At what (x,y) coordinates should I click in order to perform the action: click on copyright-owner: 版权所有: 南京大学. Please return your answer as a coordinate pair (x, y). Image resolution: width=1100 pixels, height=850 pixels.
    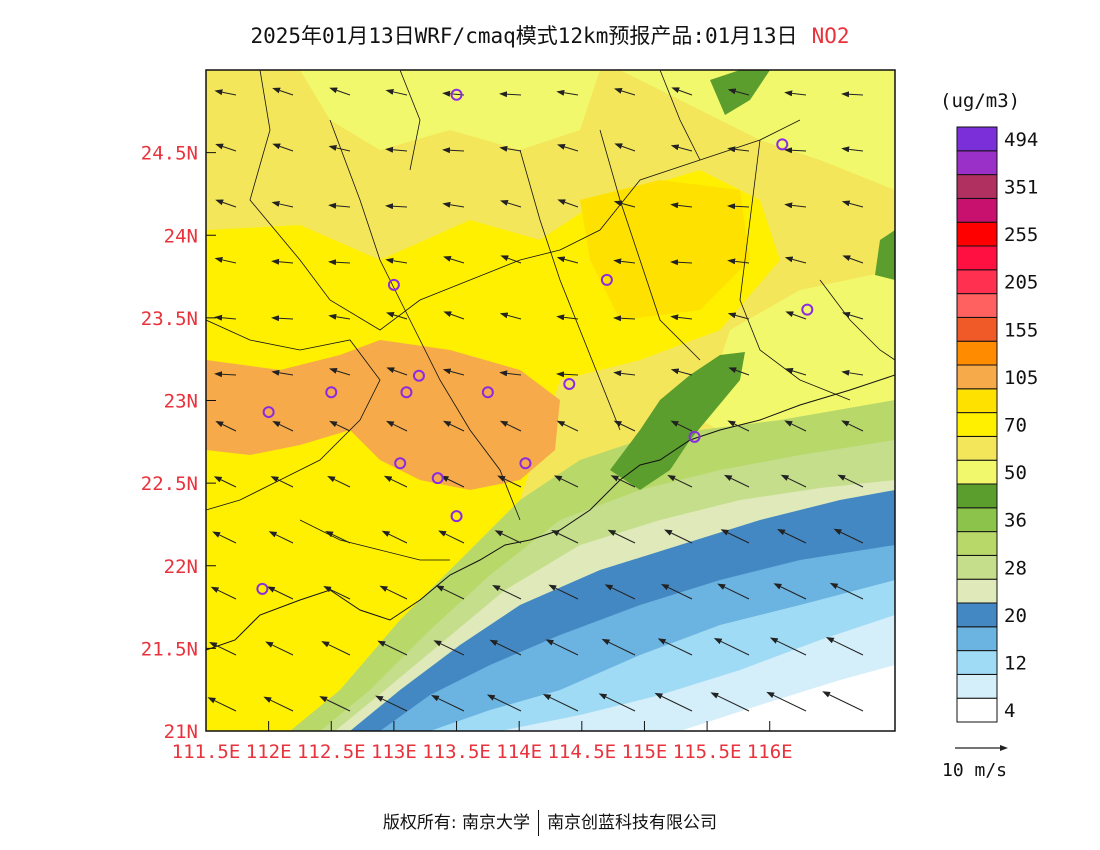
    Looking at the image, I should click on (456, 823).